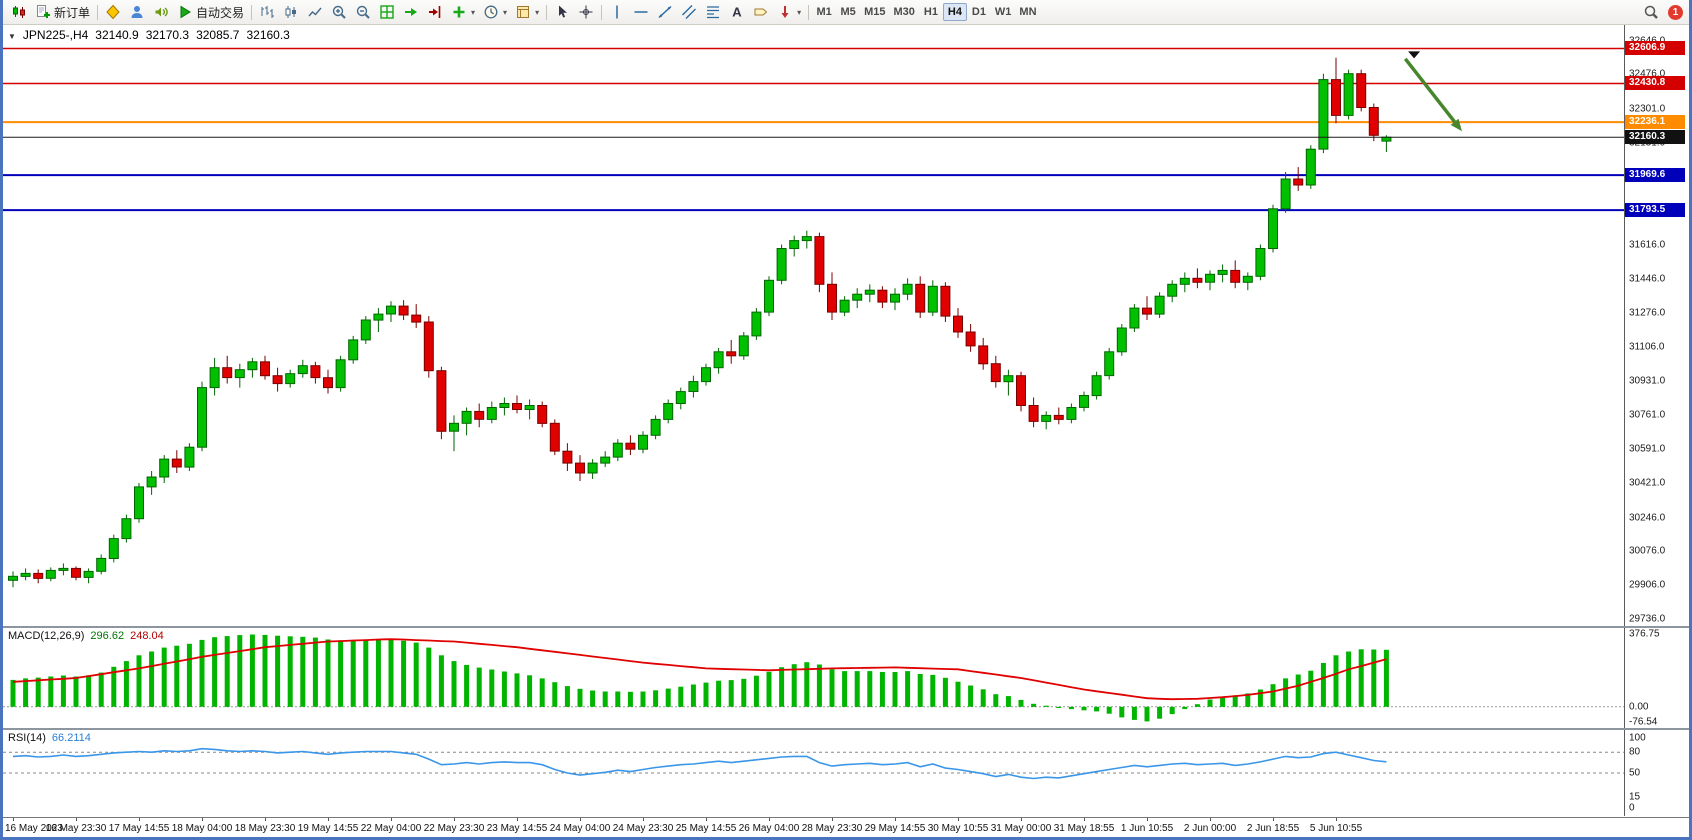  I want to click on tile-windows-button, so click(387, 12).